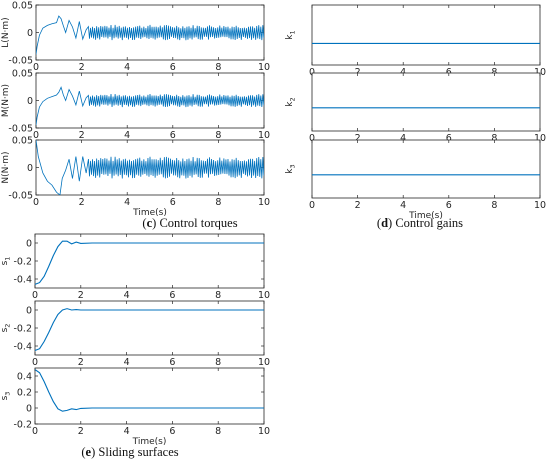  What do you see at coordinates (24, 392) in the screenshot?
I see `y-tick-label: 0.2` at bounding box center [24, 392].